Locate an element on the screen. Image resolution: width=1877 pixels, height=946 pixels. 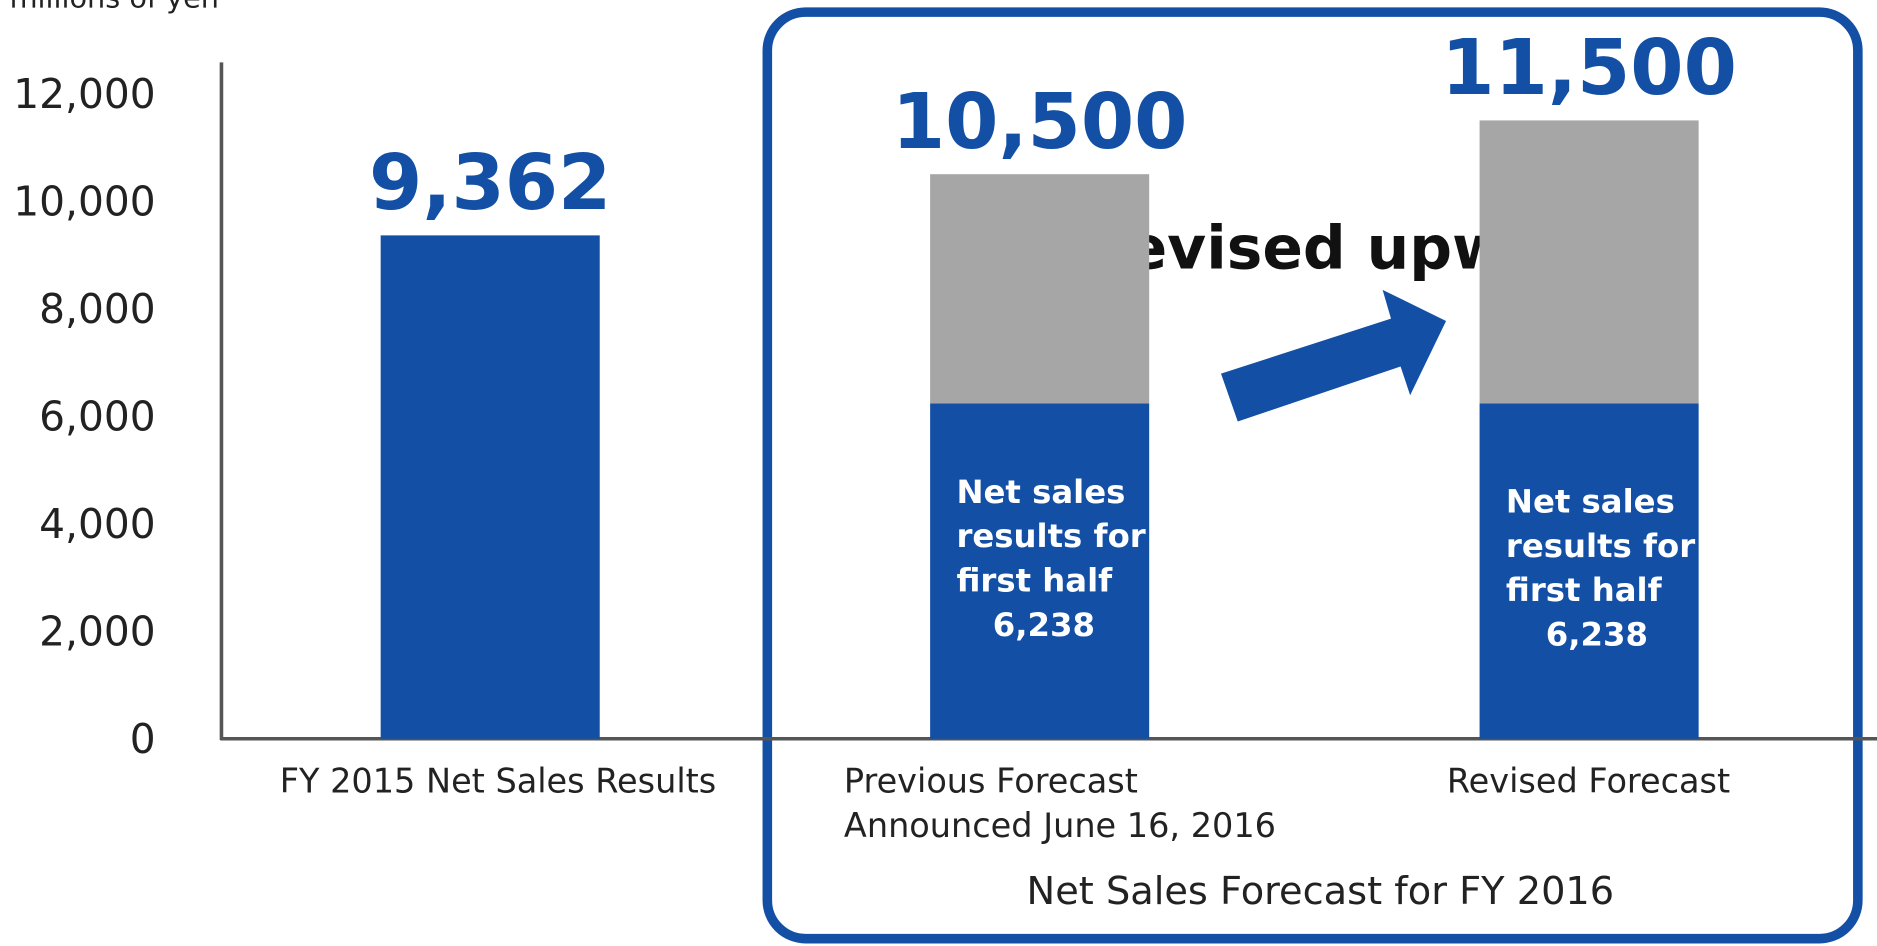
group-label: Net Sales Forecast for FY 2016 is located at coordinates (1321, 891).